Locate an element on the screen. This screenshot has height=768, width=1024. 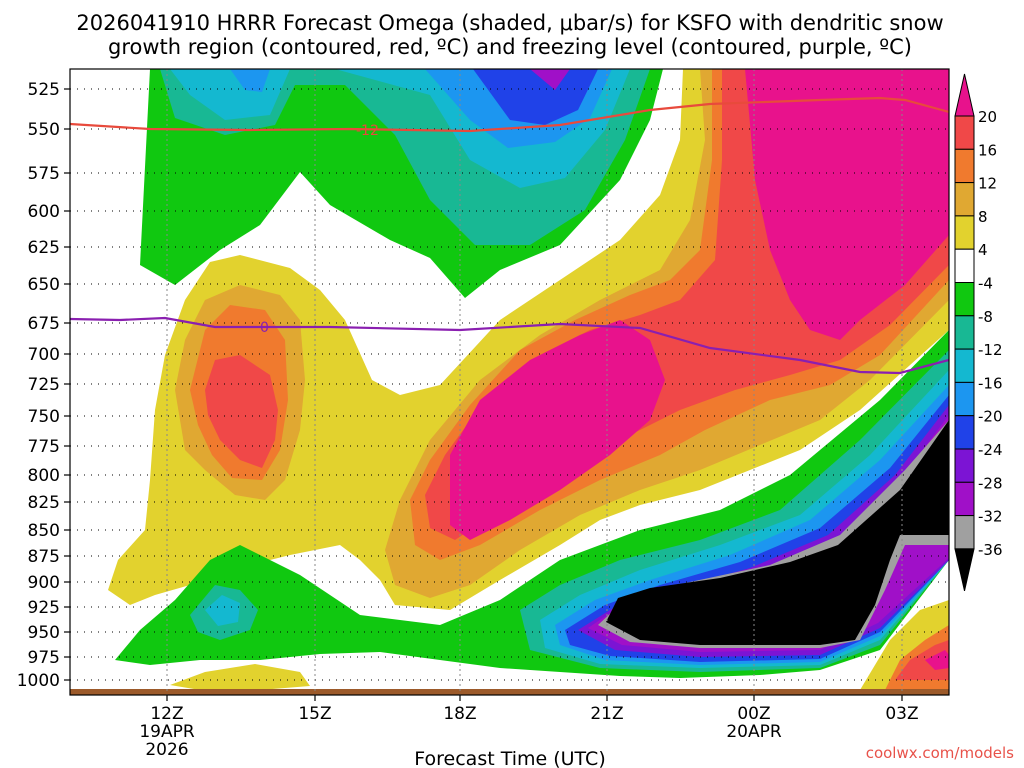
y-tick-label: 975 is located at coordinates (44, 658).